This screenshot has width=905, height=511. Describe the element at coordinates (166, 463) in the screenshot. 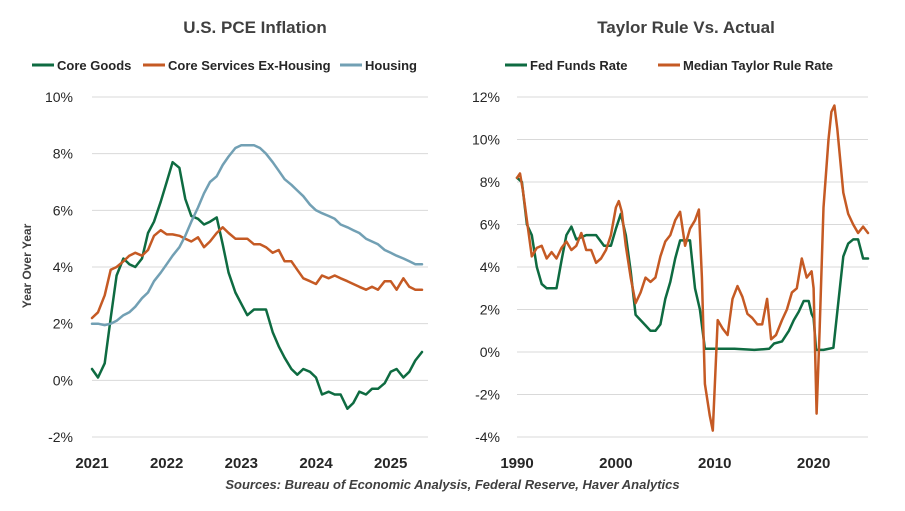

I see `x-tick-label: 2022` at that location.